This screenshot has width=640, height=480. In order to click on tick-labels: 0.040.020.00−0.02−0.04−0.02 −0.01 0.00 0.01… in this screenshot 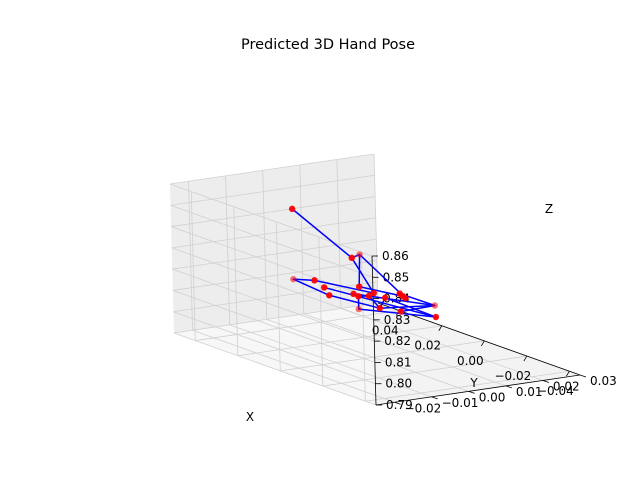, I will do `click(494, 332)`.